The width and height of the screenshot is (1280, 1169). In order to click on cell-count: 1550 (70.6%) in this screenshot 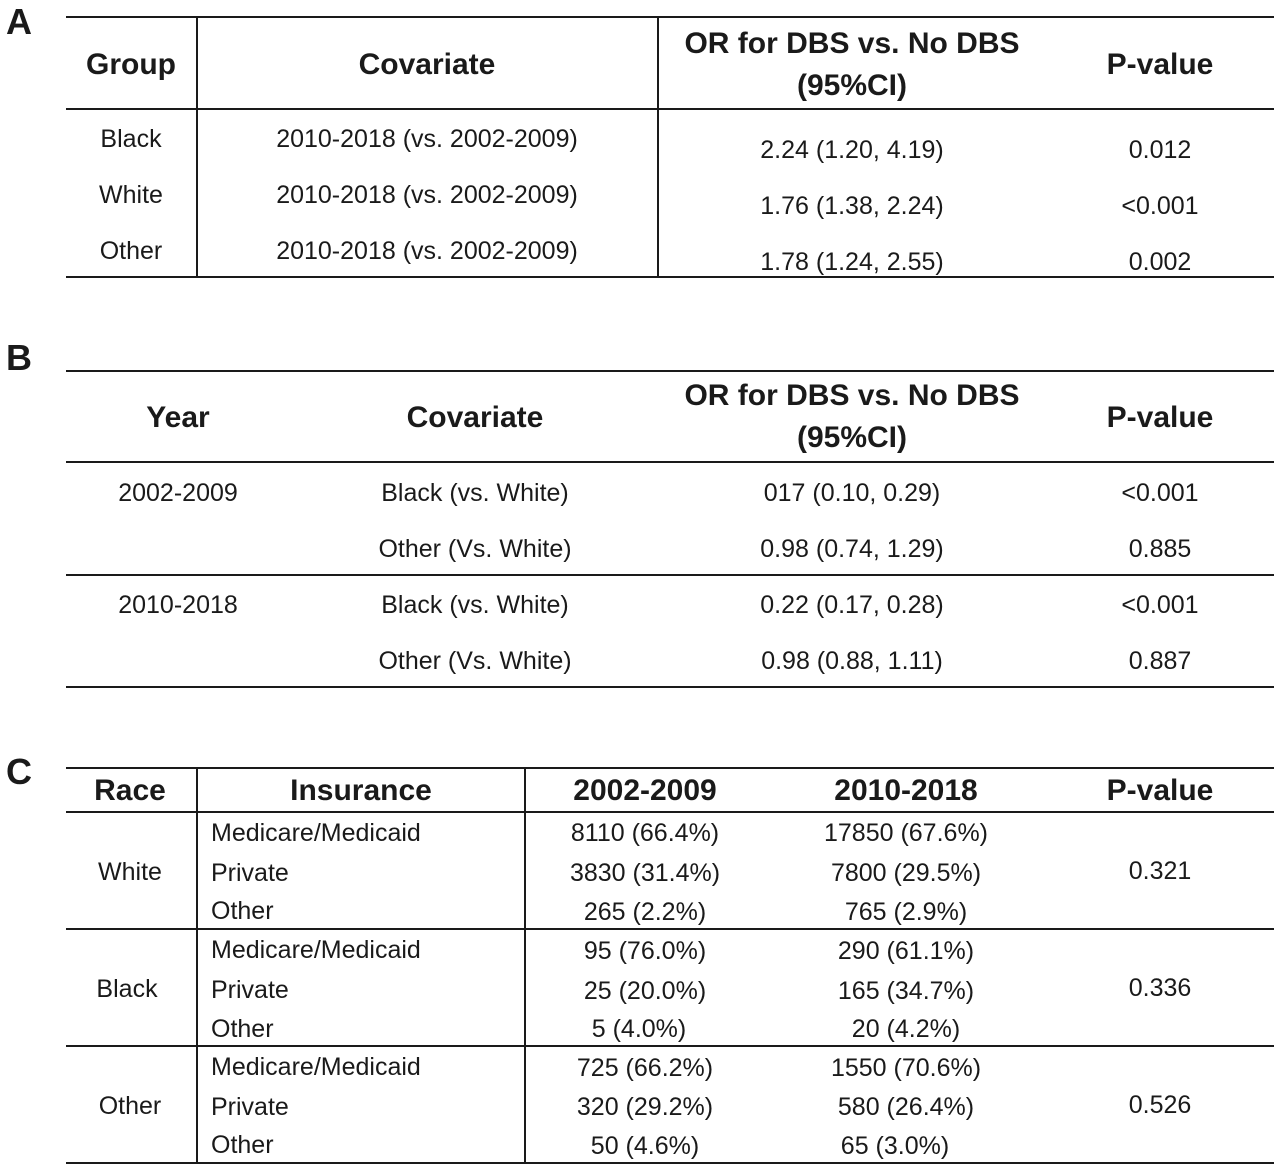, I will do `click(906, 1068)`.